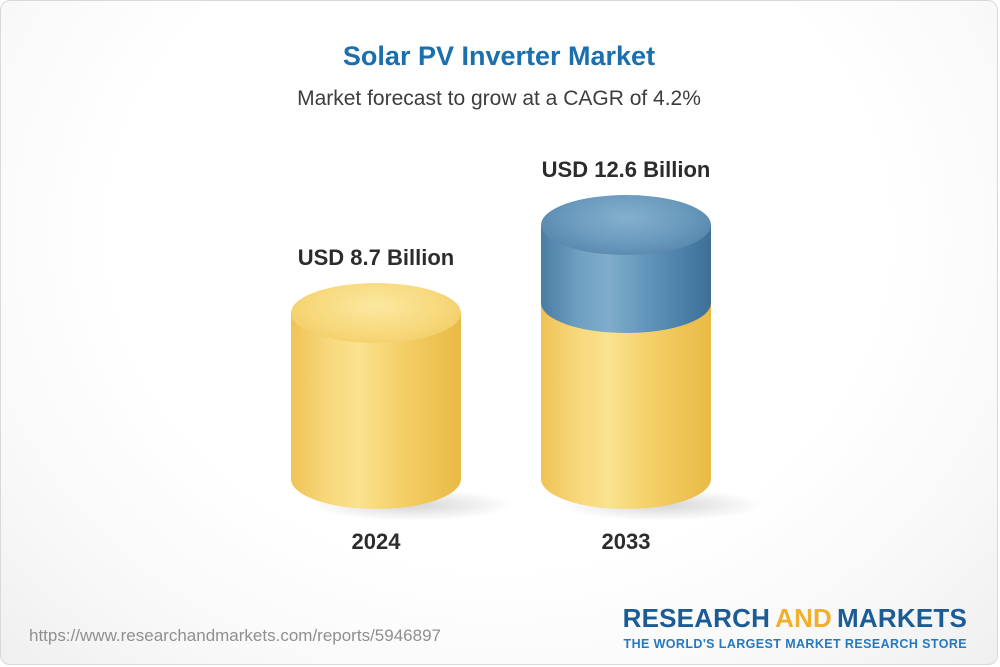 The image size is (1000, 667). I want to click on bar-2024: USD 8.7 Billion 2024, so click(402, 399).